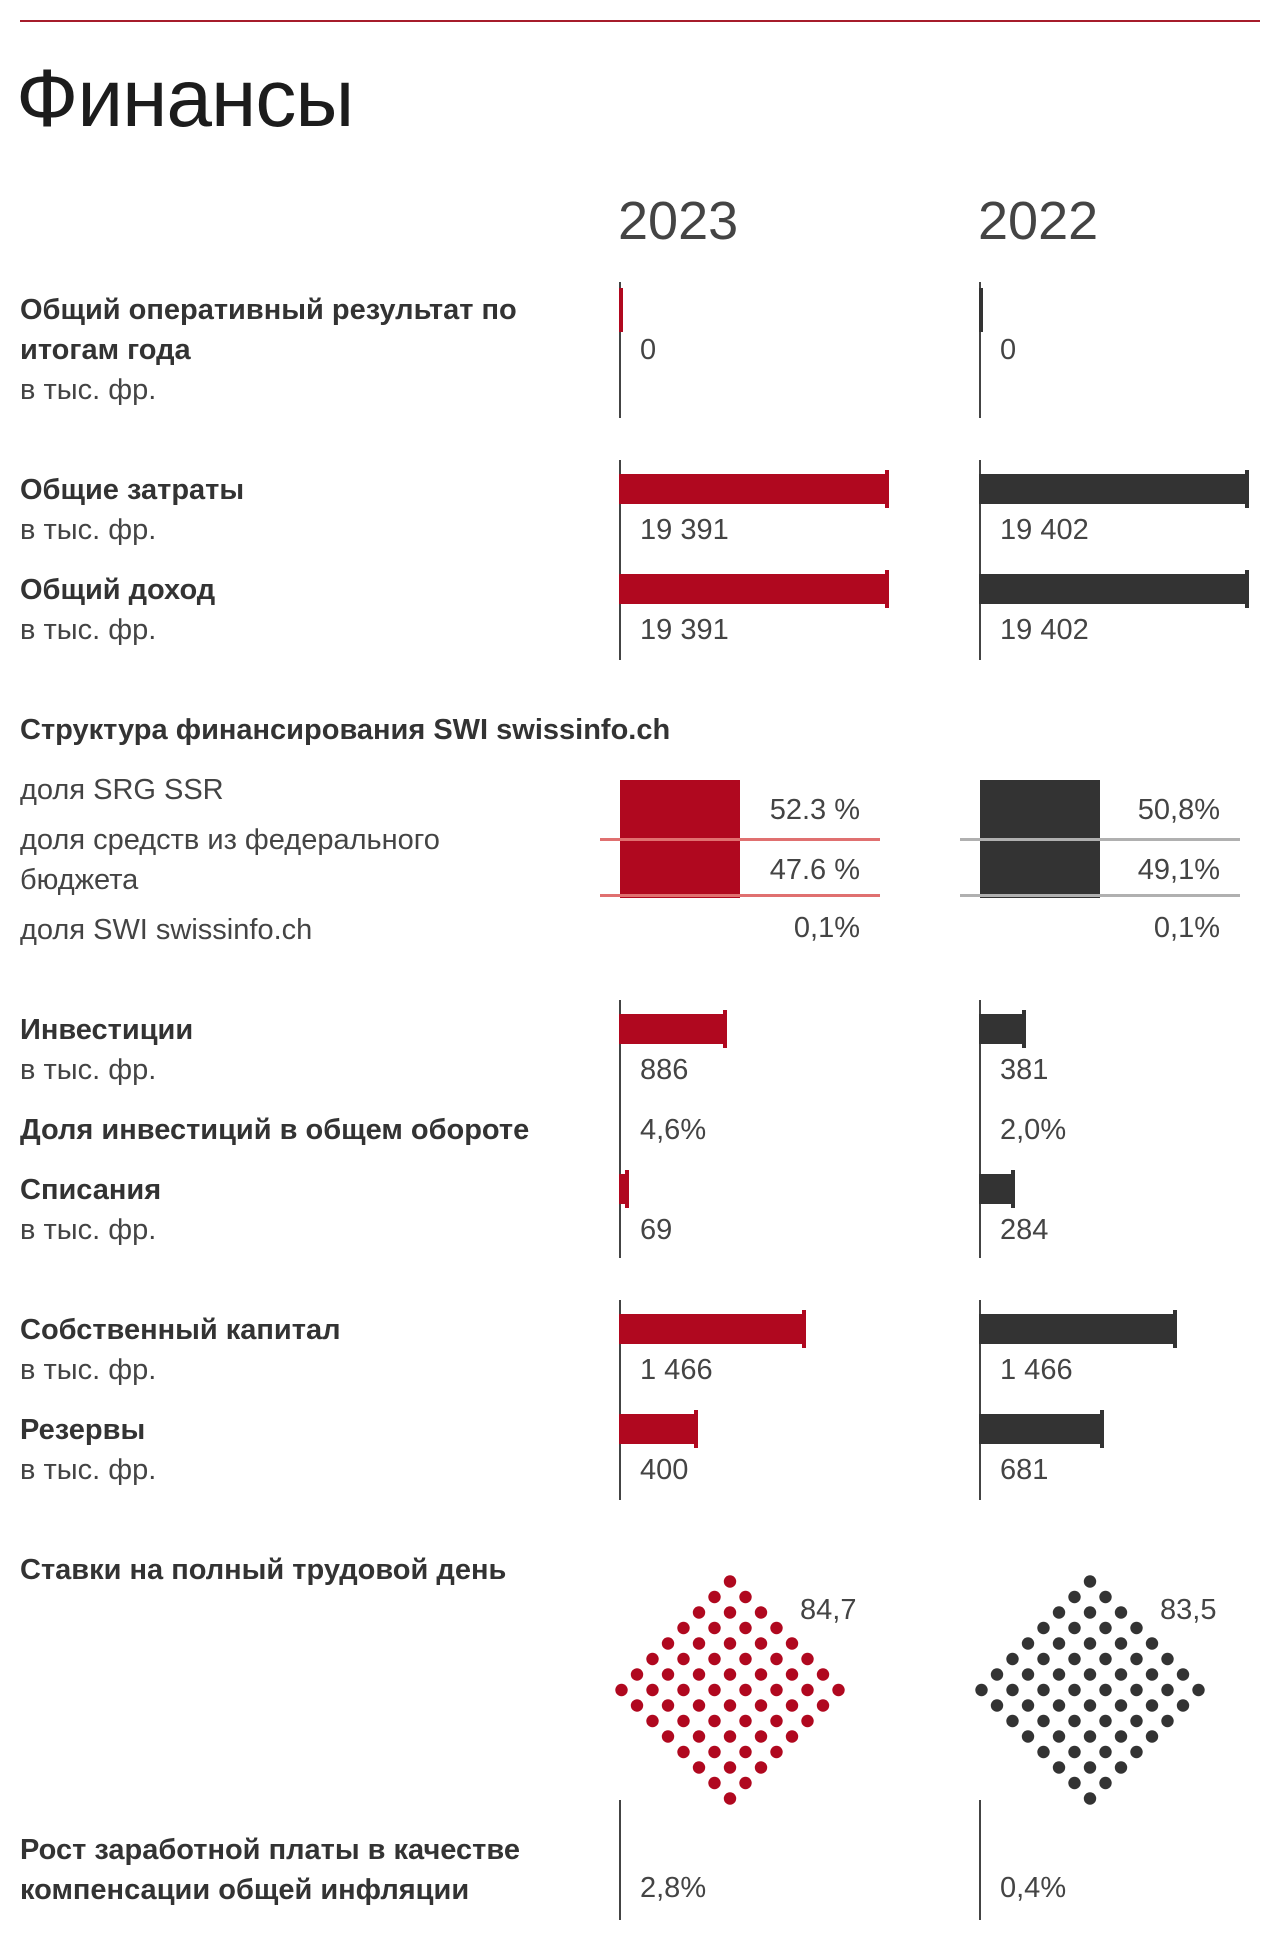 The image size is (1280, 1960). What do you see at coordinates (1024, 1070) in the screenshot?
I see `value-2022-investments: 381` at bounding box center [1024, 1070].